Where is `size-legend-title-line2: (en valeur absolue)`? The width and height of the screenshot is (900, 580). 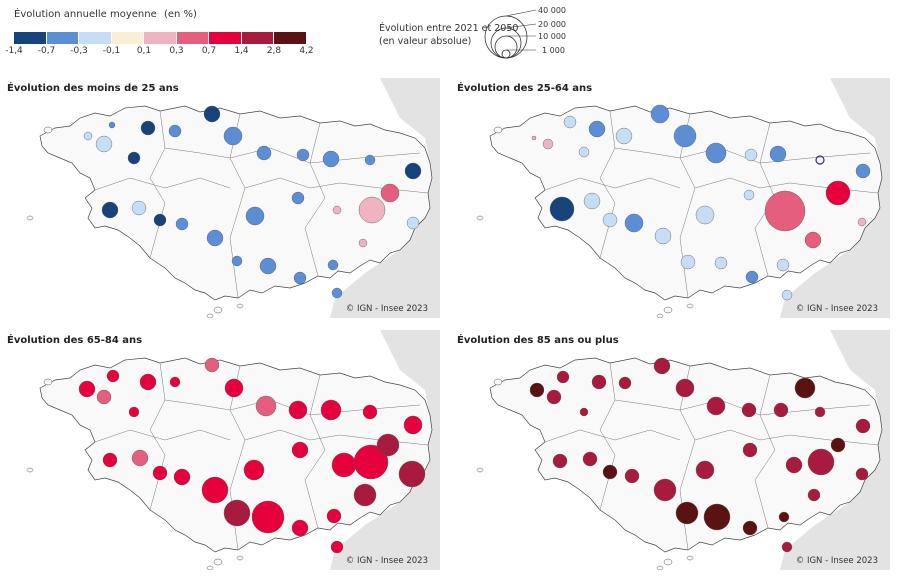
size-legend-title-line2: (en valeur absolue) is located at coordinates (425, 41).